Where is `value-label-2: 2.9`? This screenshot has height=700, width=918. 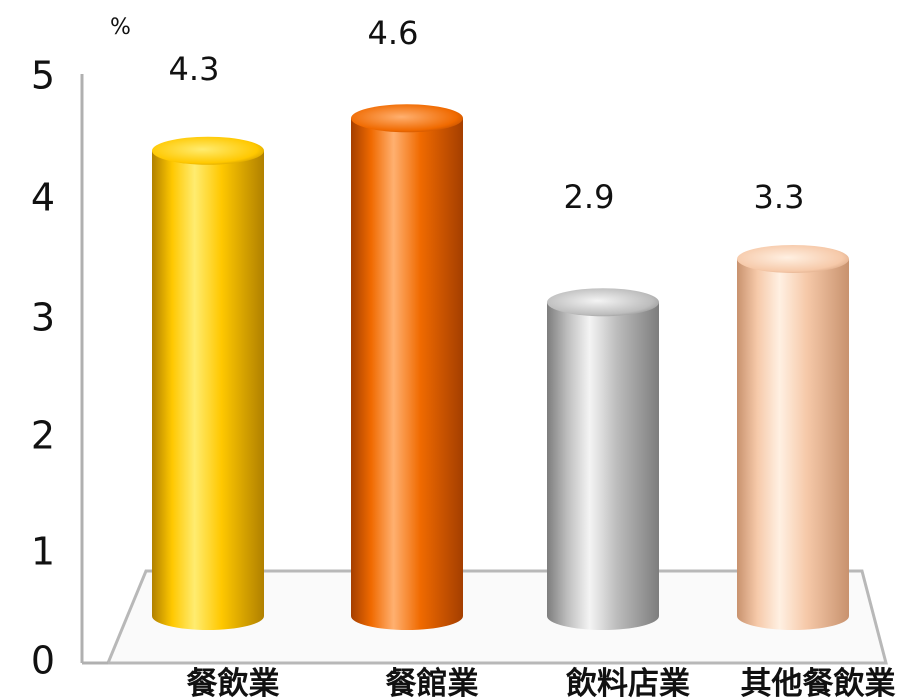
value-label-2: 2.9 is located at coordinates (589, 197).